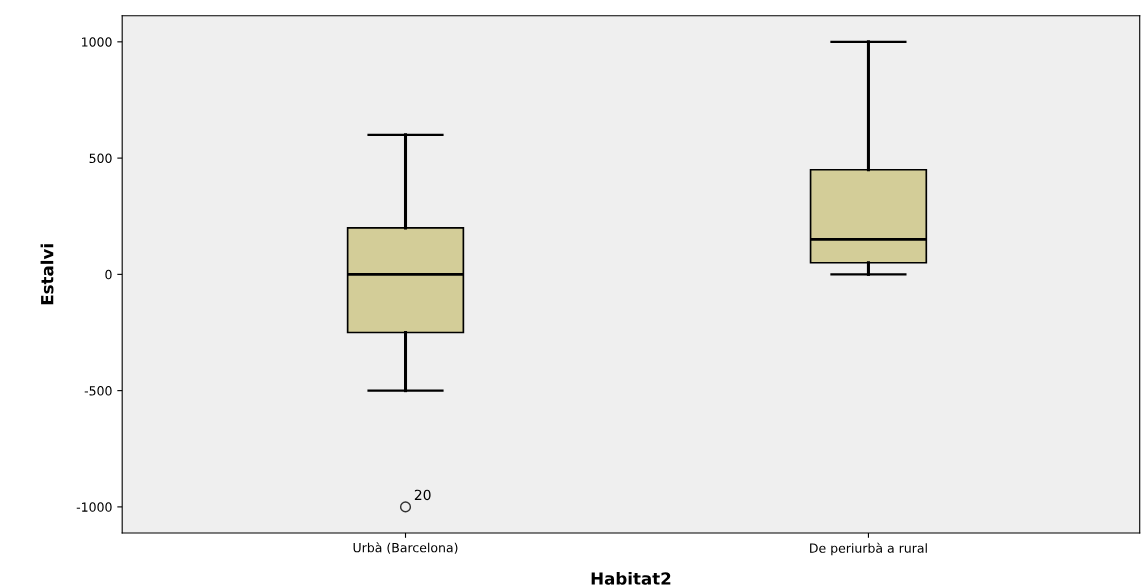  What do you see at coordinates (868, 549) in the screenshot?
I see `x-tick-label: De periurbà a rural` at bounding box center [868, 549].